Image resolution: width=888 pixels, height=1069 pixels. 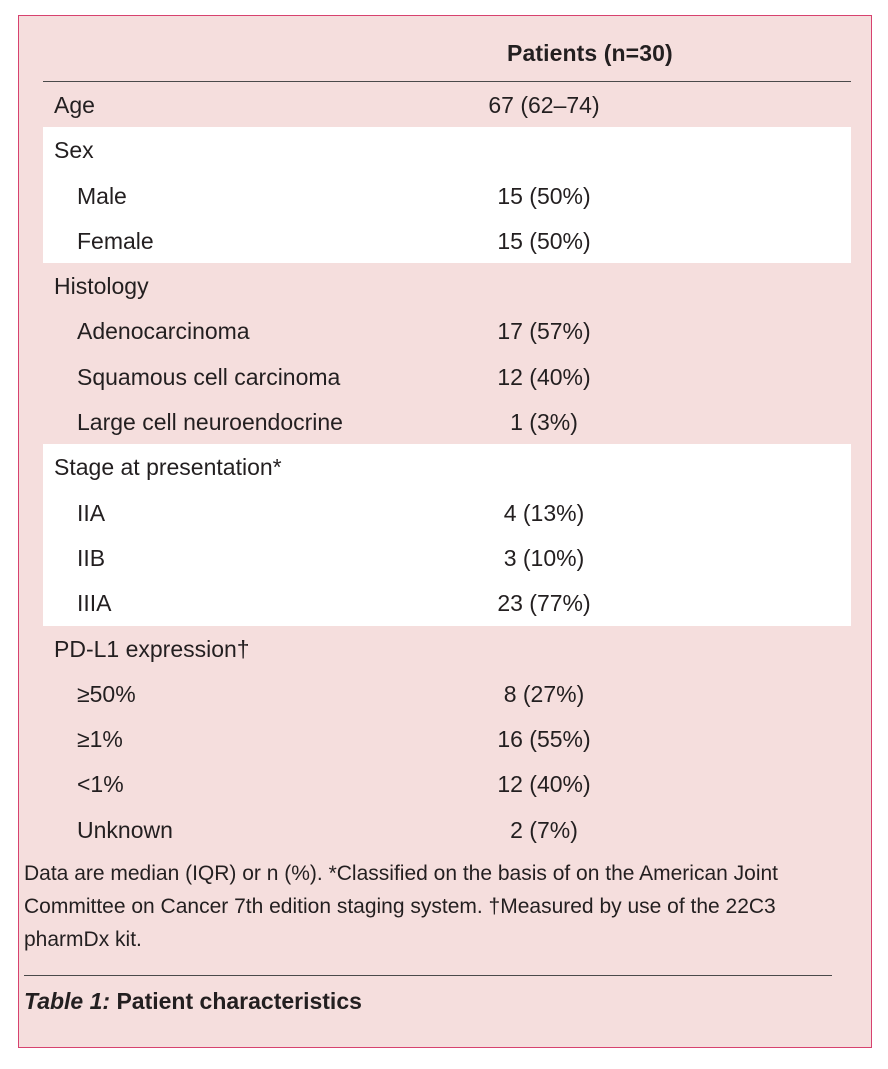 I want to click on table-caption: Table 1: Patient characteristics, so click(x=193, y=1001).